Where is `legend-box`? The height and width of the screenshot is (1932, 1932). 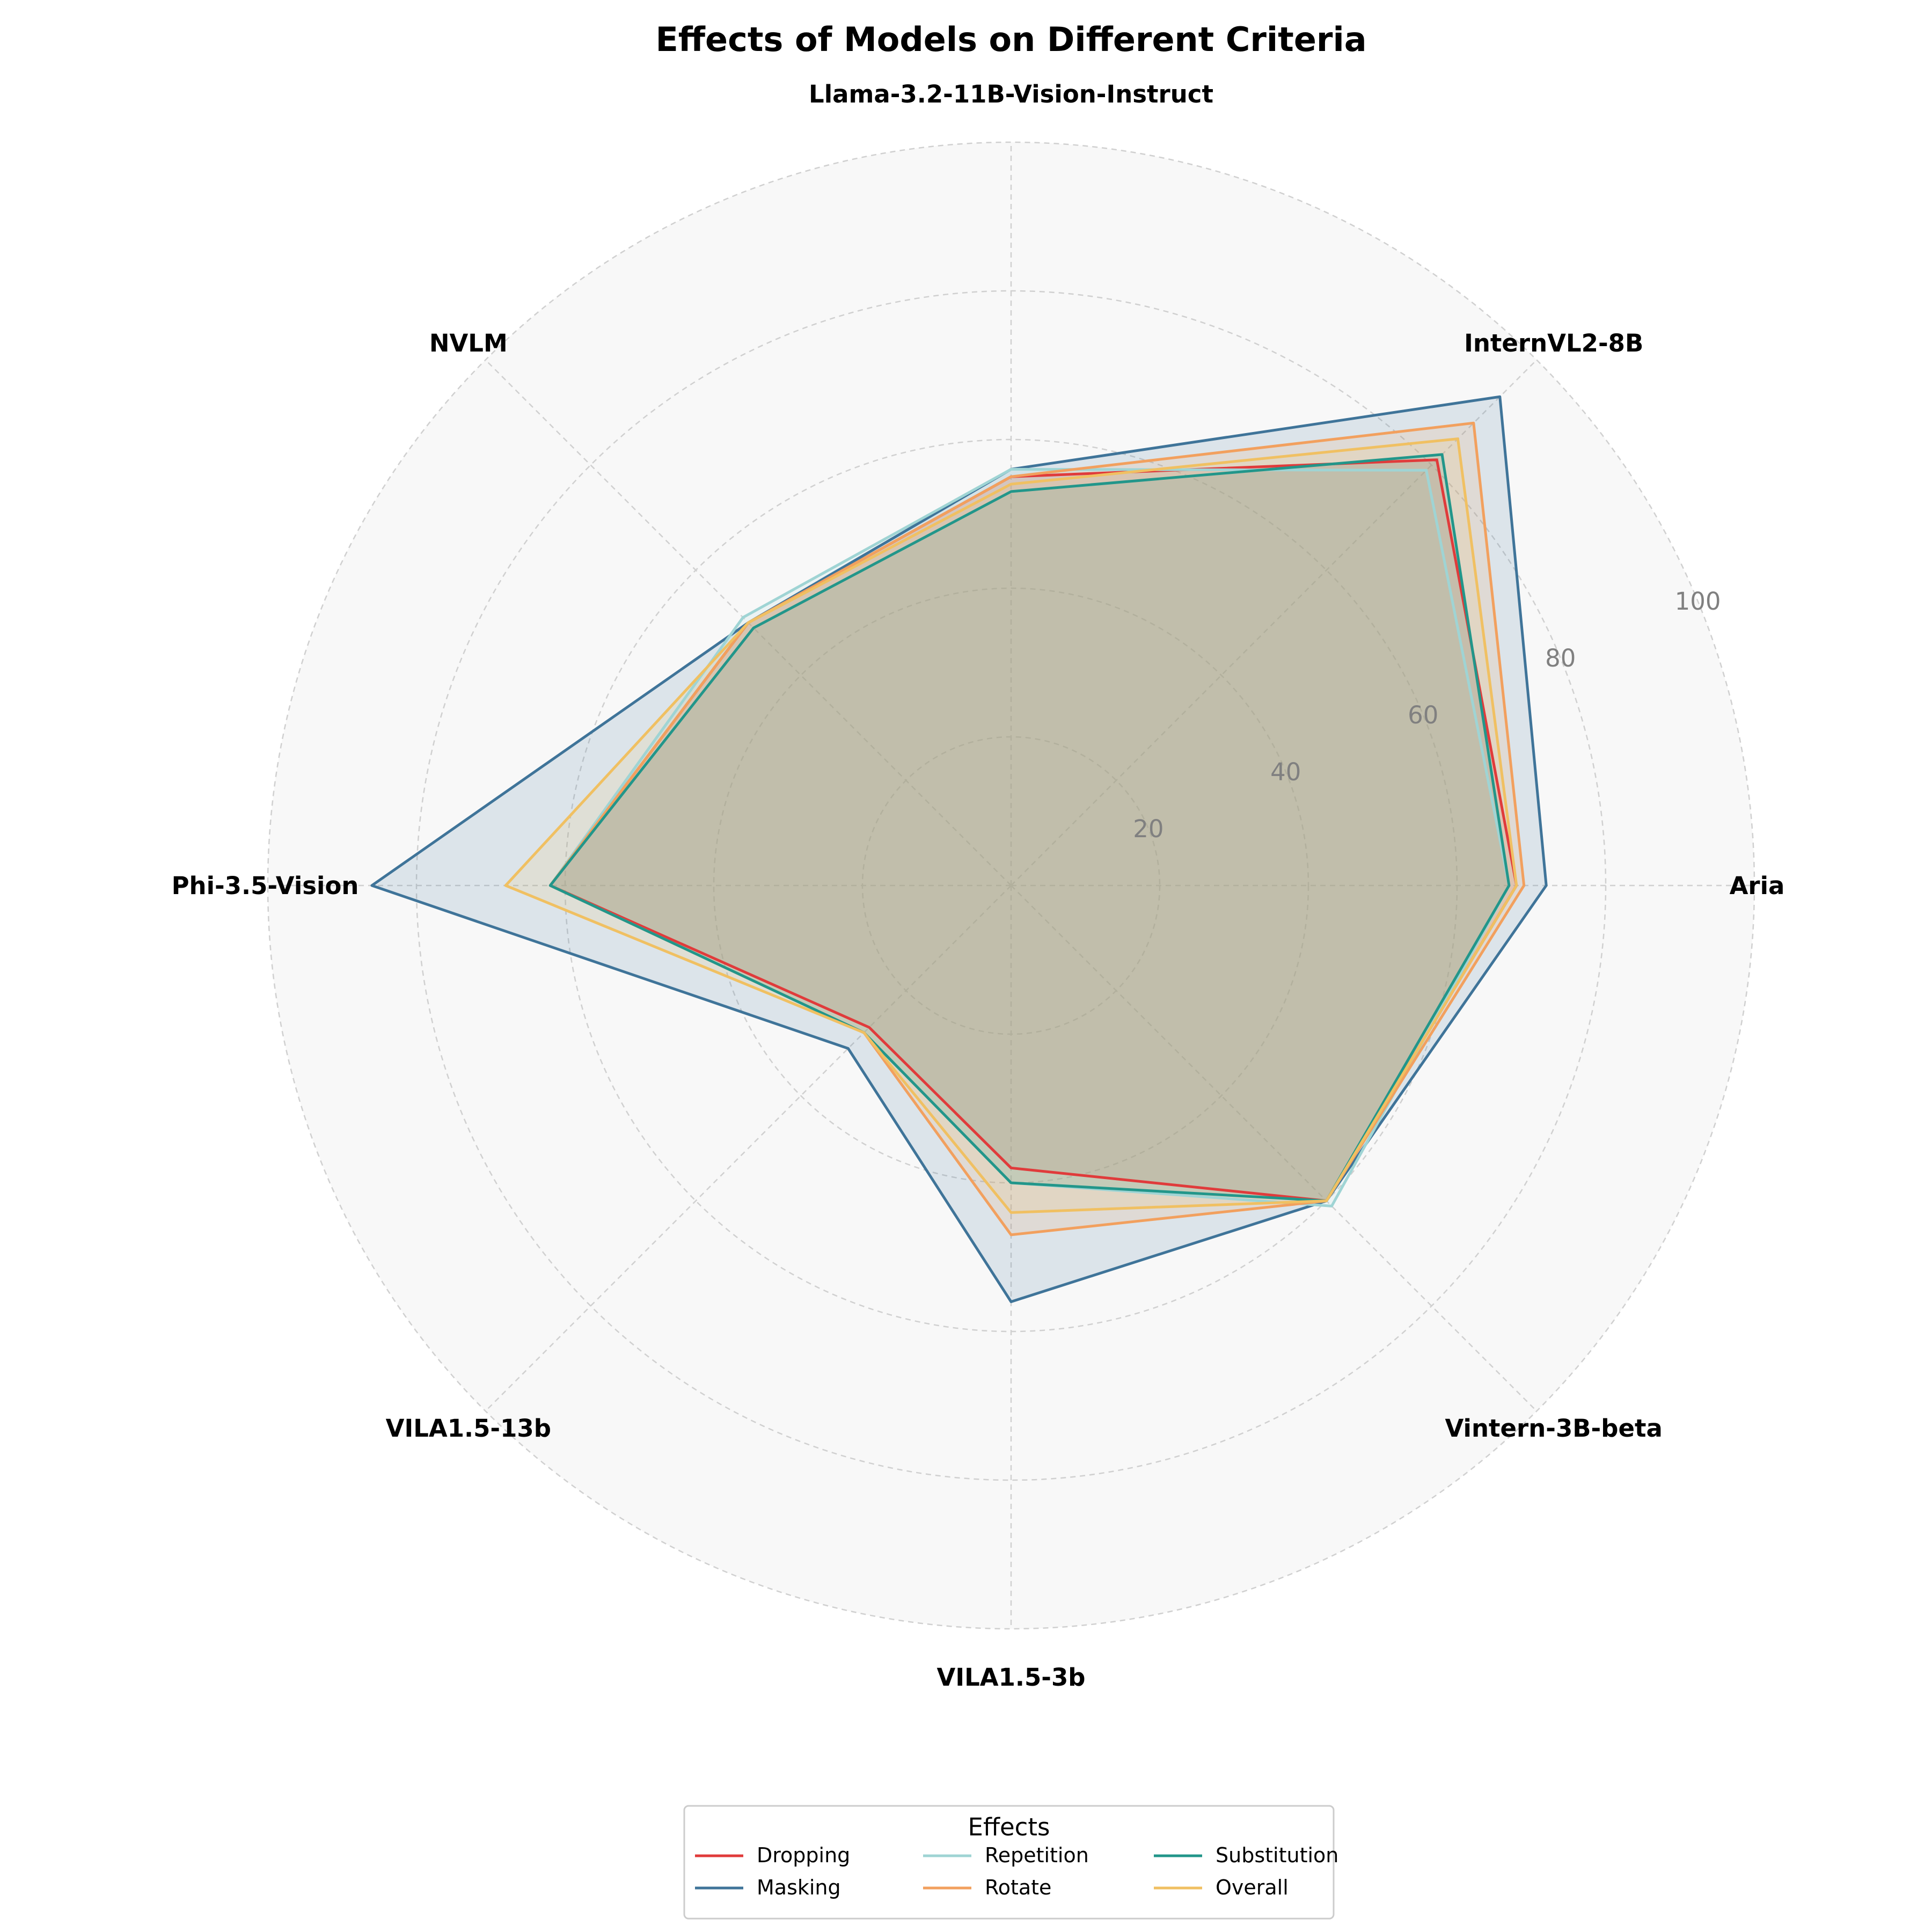
legend-box is located at coordinates (1009, 1862).